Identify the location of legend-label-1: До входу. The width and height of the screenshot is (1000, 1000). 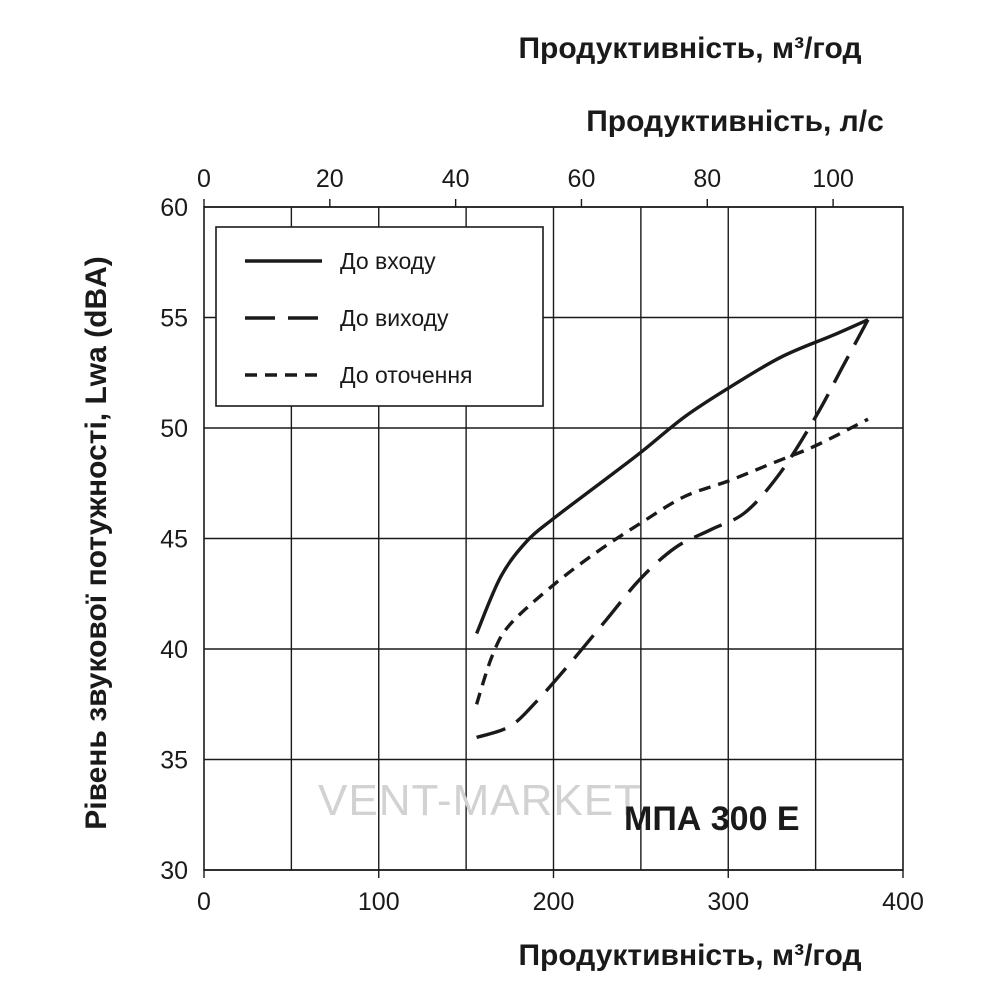
(388, 261).